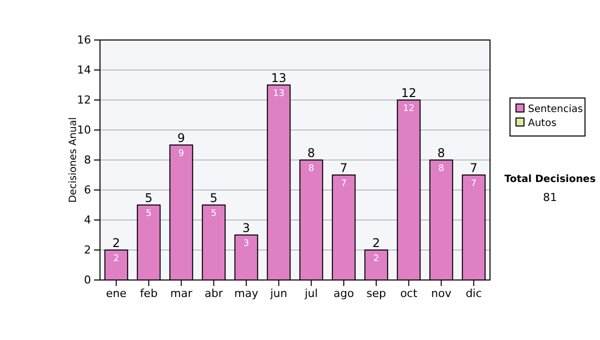 This screenshot has height=340, width=600. What do you see at coordinates (246, 244) in the screenshot?
I see `data-label: 3` at bounding box center [246, 244].